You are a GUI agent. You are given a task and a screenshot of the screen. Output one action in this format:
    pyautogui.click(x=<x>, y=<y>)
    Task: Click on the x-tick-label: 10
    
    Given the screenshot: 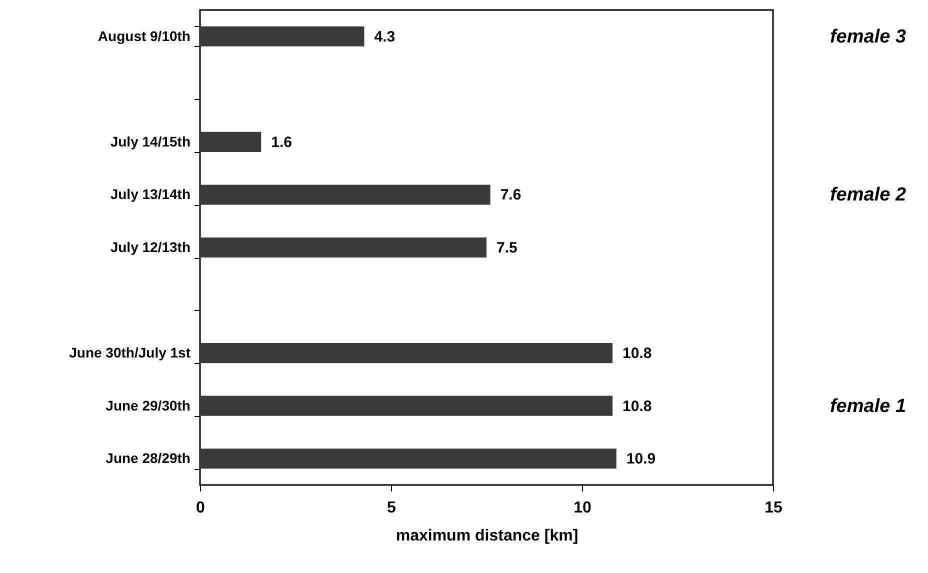 What is the action you would take?
    pyautogui.click(x=583, y=508)
    